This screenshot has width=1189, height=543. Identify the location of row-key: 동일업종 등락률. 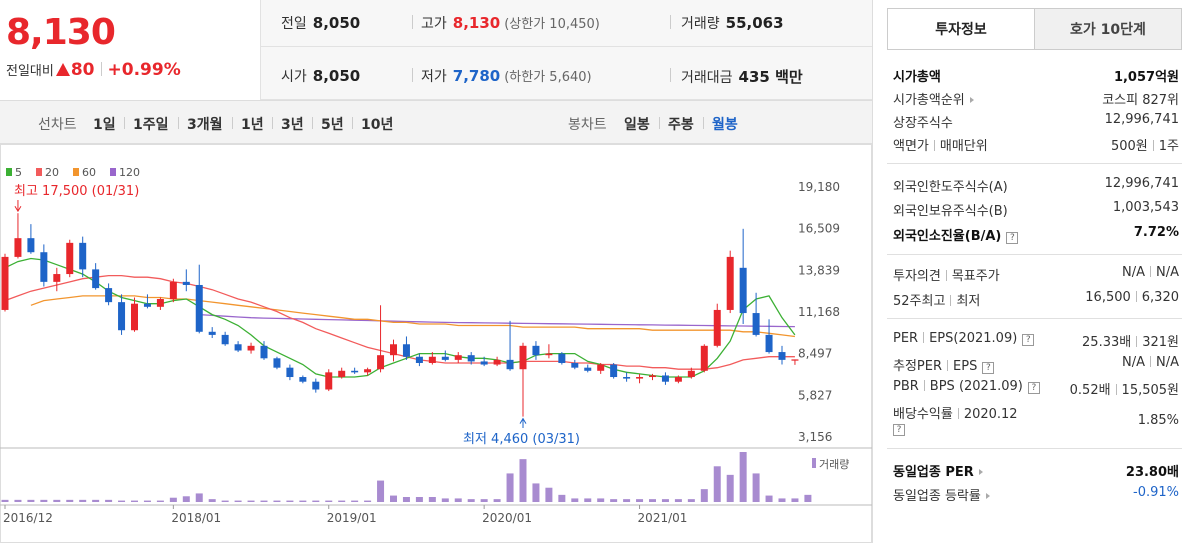
(941, 494).